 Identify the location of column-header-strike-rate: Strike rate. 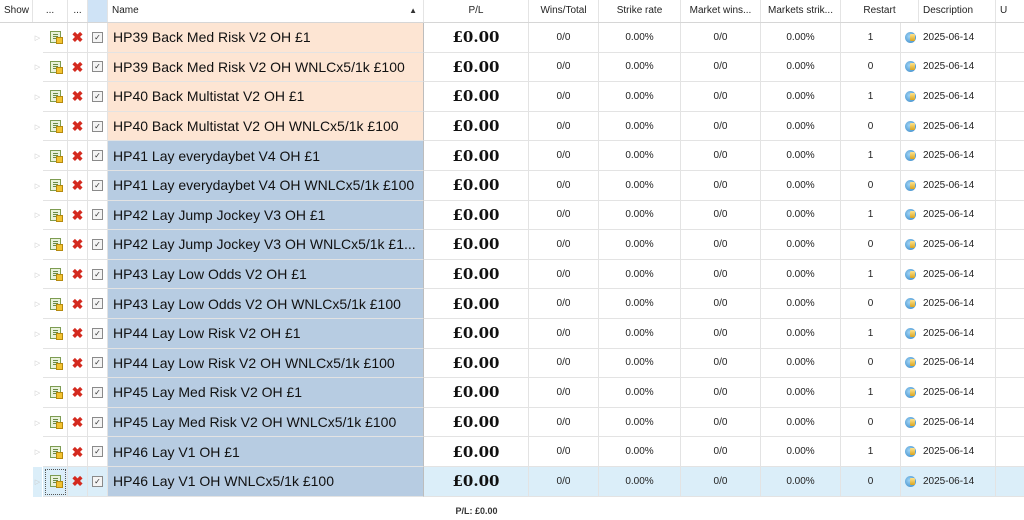
(640, 11).